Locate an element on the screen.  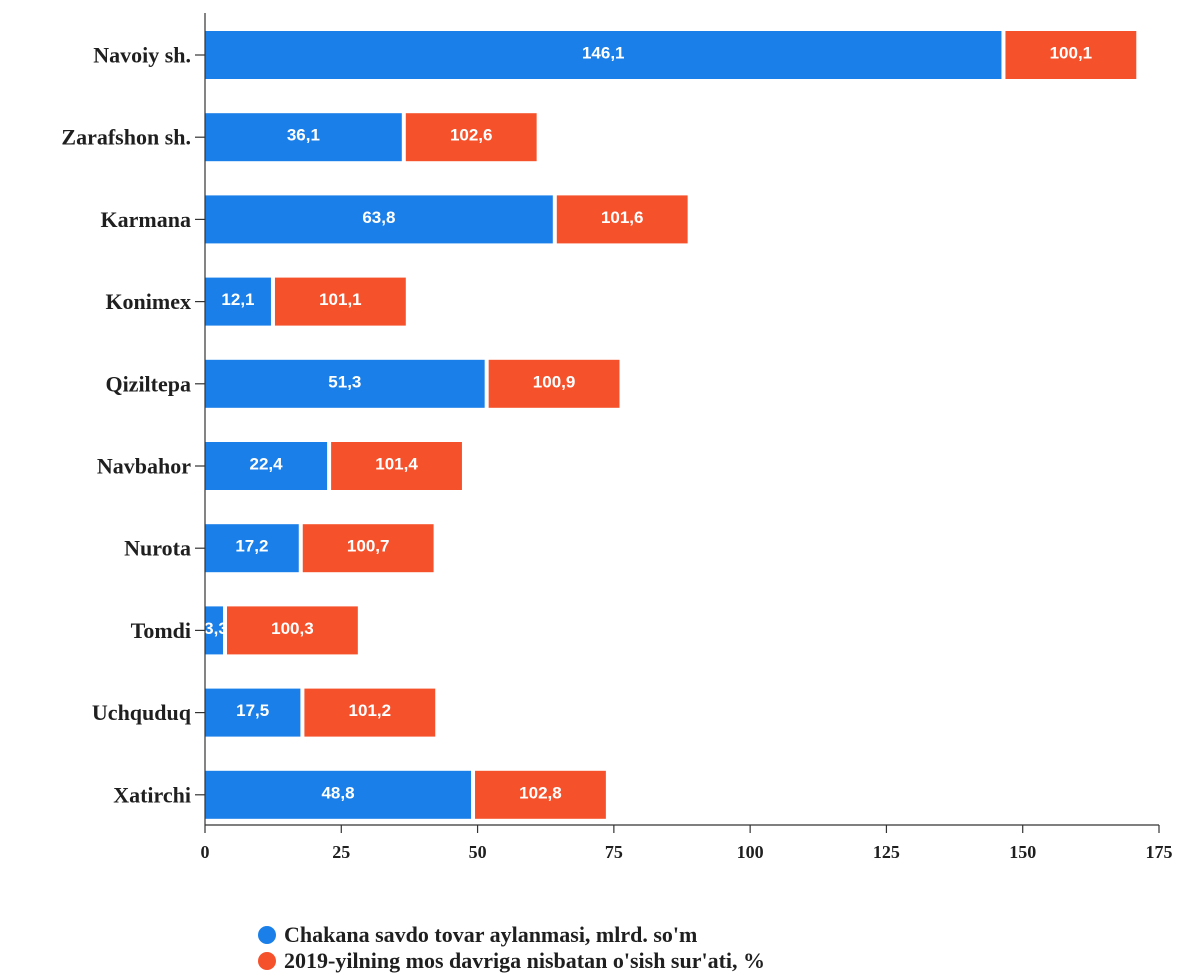
bar-label-retail-qiziltepa: 51,3 is located at coordinates (344, 381).